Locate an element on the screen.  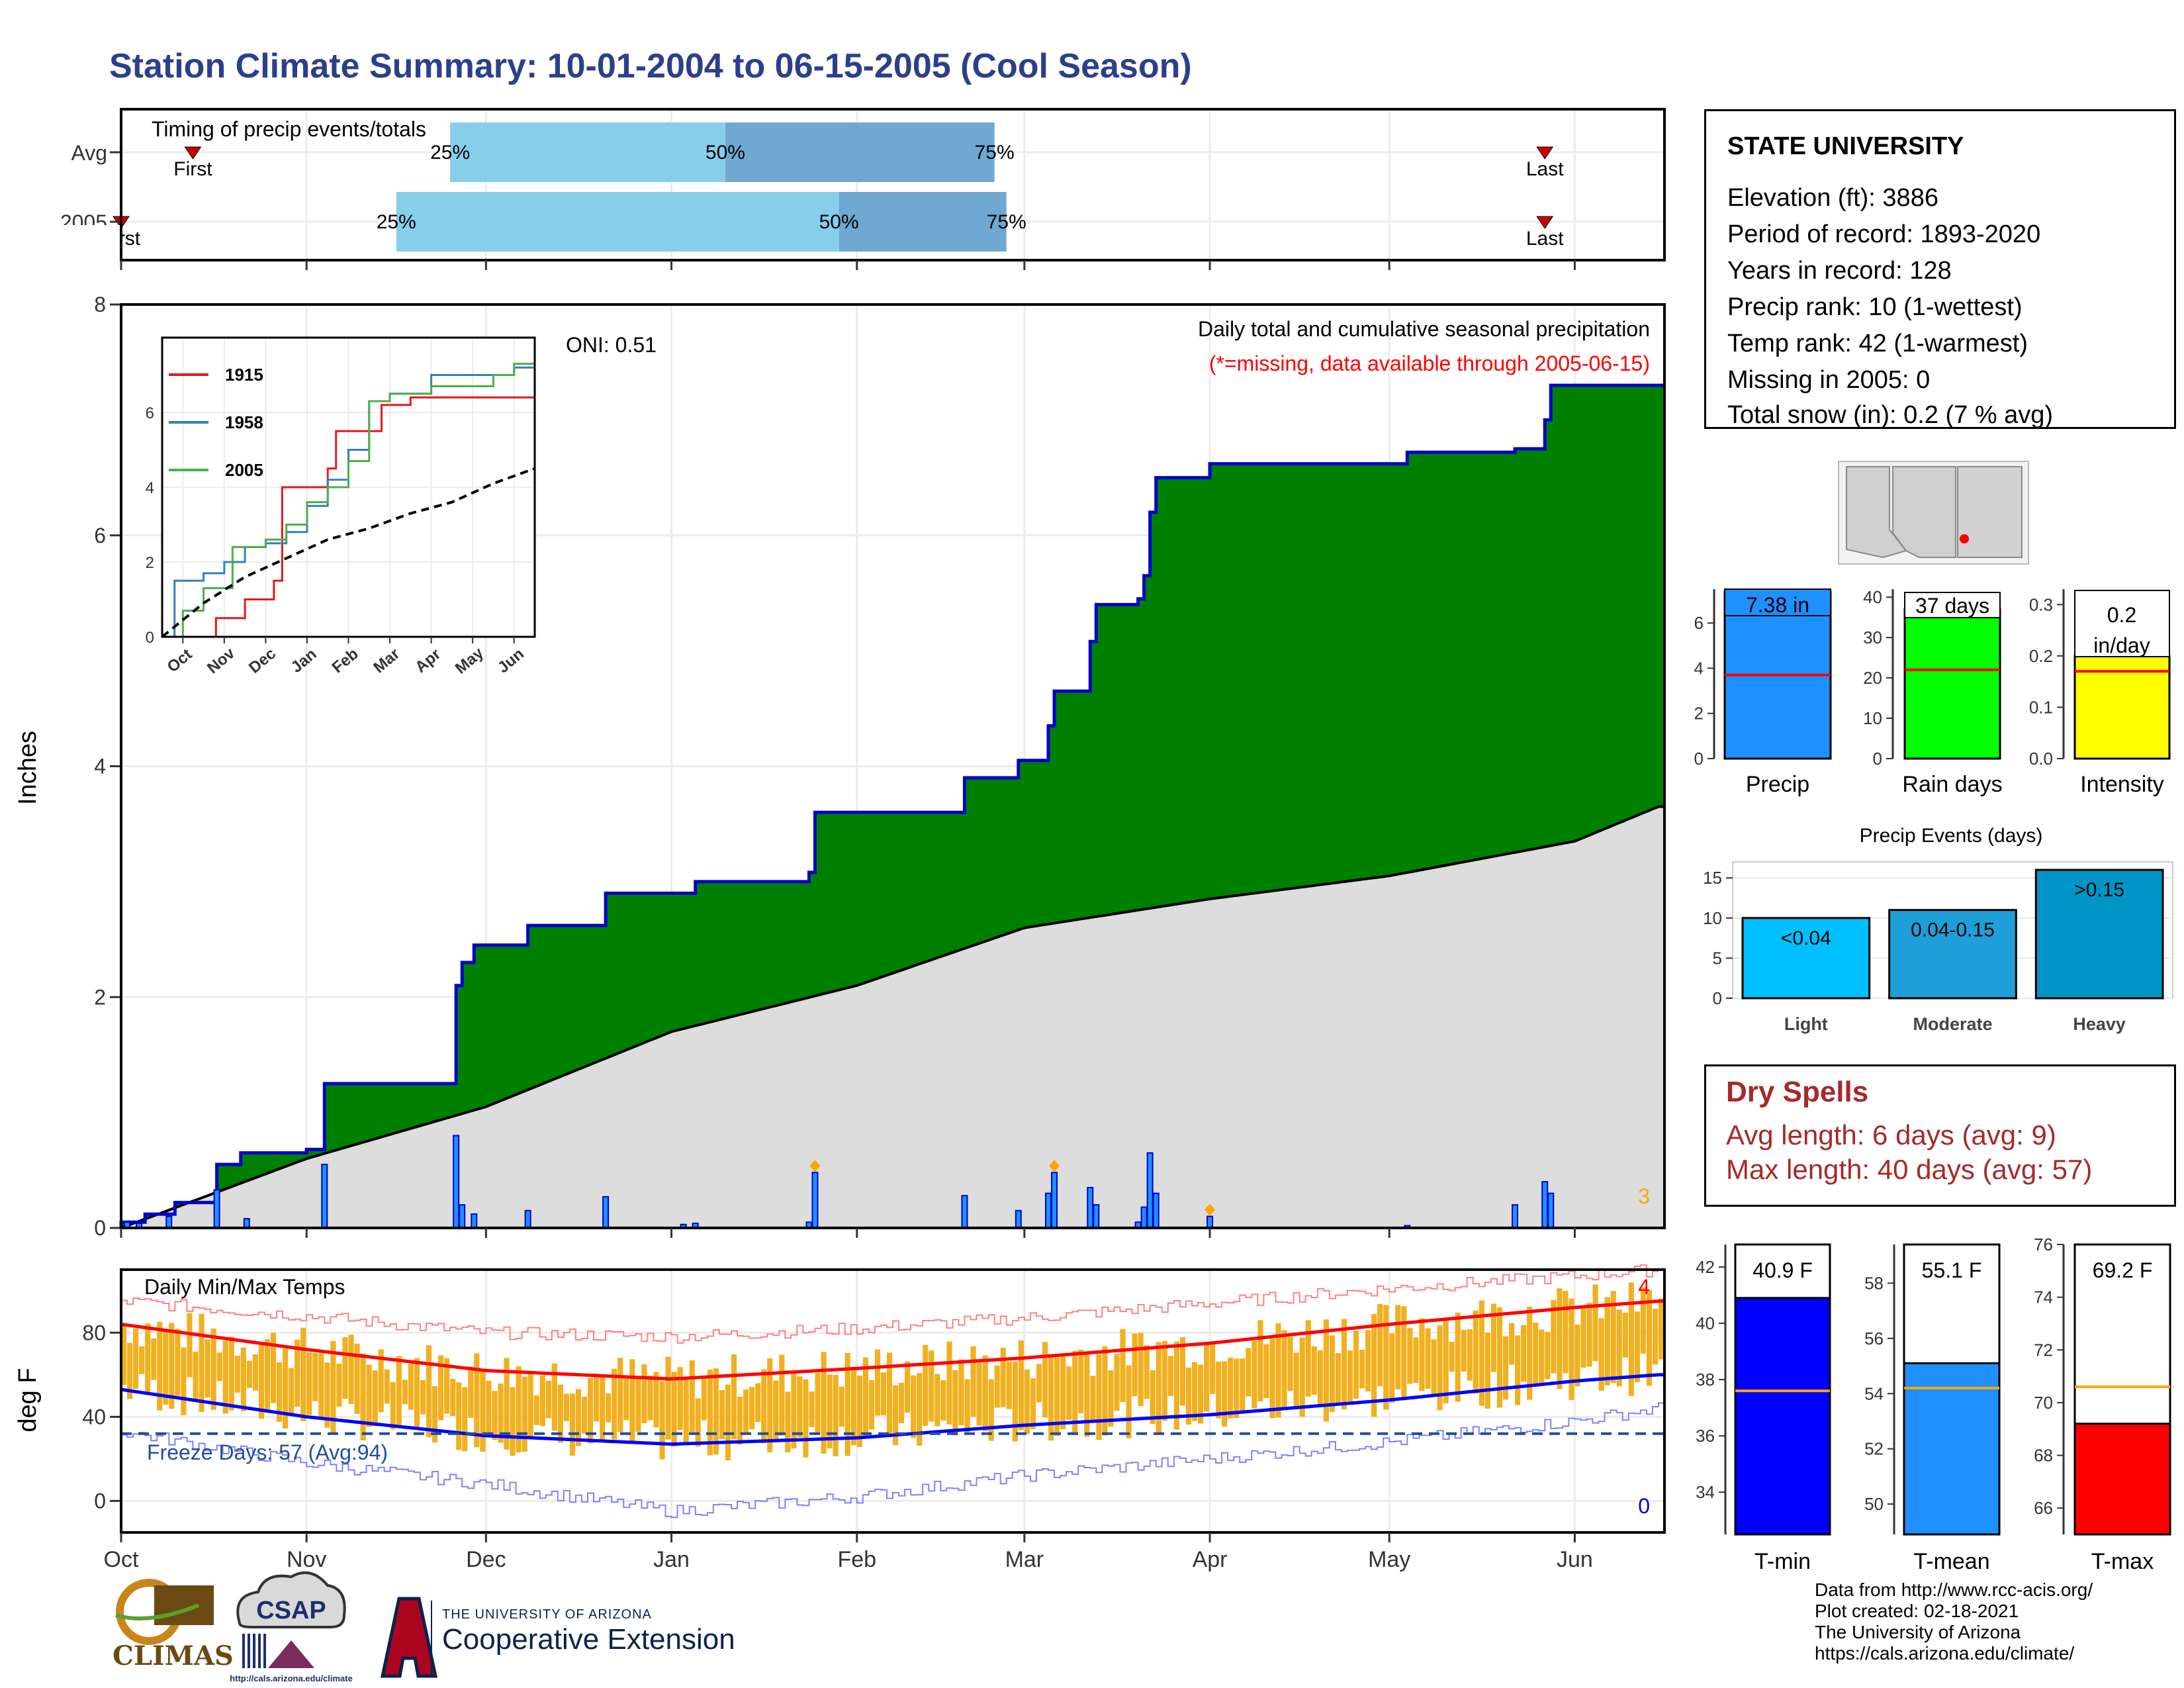
intensity-value: 0.2 is located at coordinates (2121, 615).